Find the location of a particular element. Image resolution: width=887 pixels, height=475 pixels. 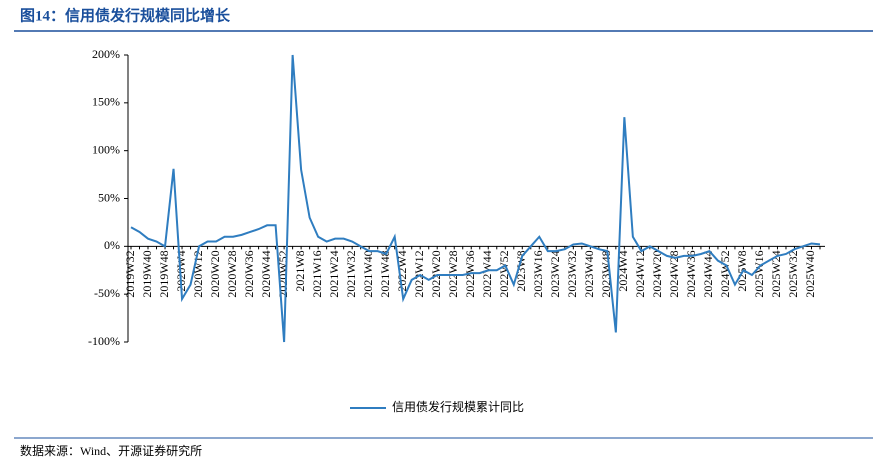

x-tick-label: 2022W52 is located at coordinates (504, 273).